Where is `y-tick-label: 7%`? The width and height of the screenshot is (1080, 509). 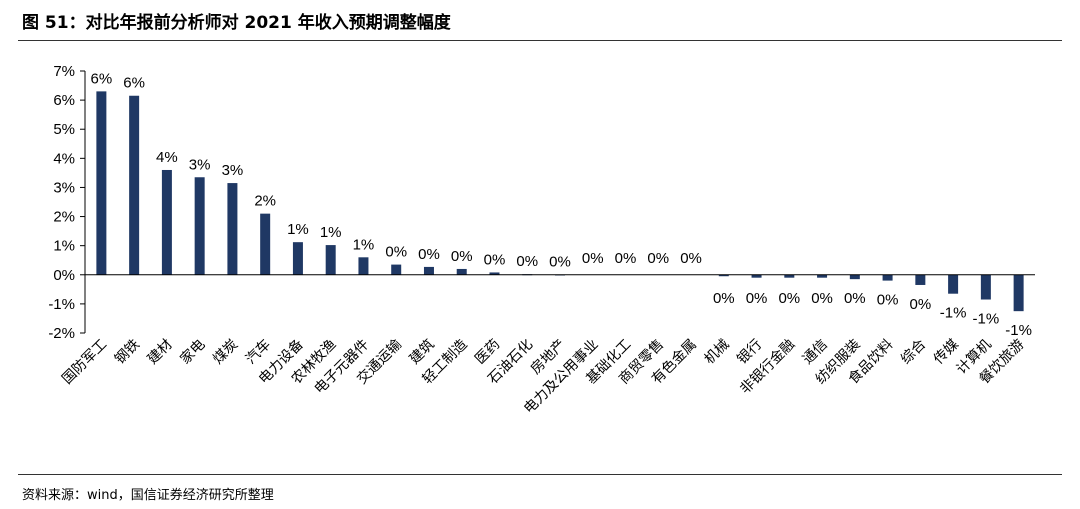
y-tick-label: 7% is located at coordinates (64, 71).